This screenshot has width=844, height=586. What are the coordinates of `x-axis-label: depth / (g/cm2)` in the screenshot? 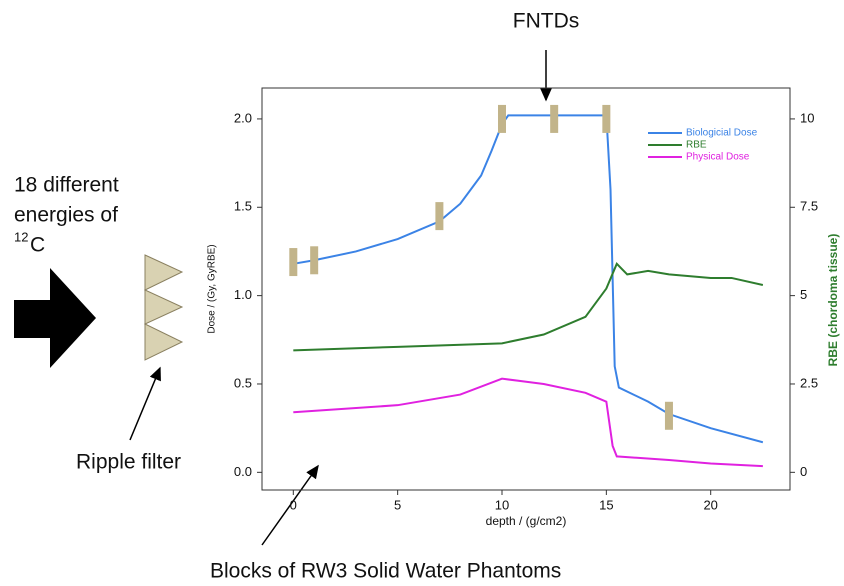 It's located at (526, 521).